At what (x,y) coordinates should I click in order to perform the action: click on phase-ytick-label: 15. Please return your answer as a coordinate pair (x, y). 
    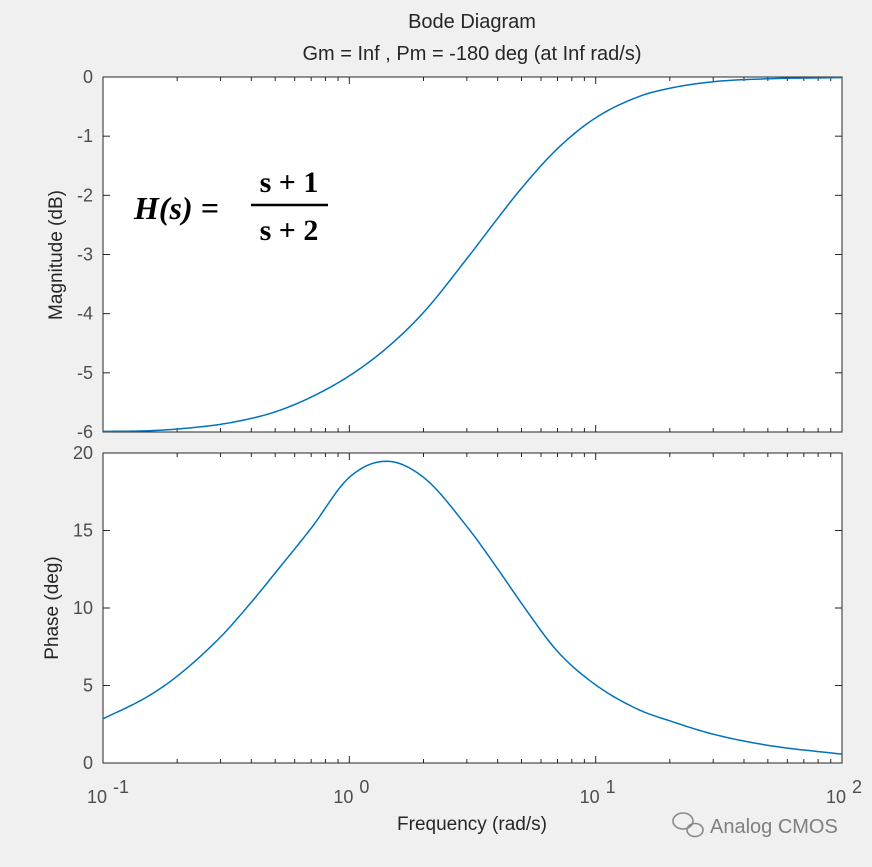
    Looking at the image, I should click on (83, 531).